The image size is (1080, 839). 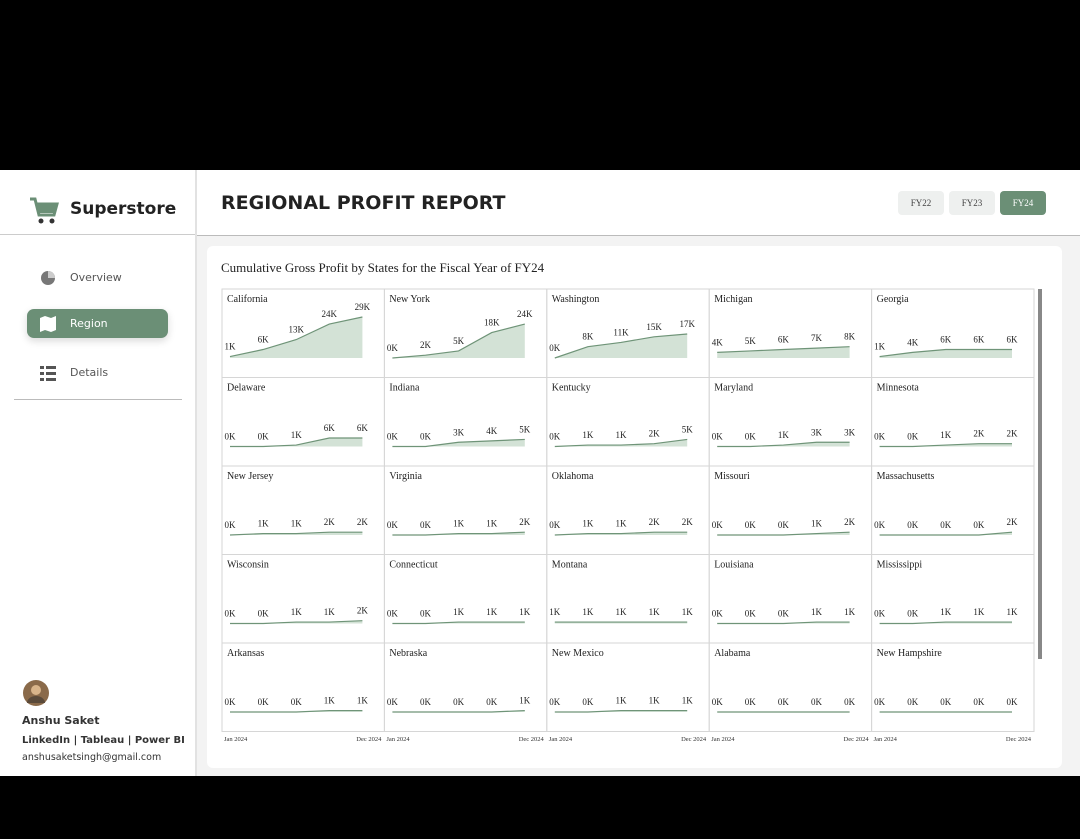 I want to click on header: REGIONAL PROFIT REPORT FY22 FY23 FY24, so click(x=638, y=203).